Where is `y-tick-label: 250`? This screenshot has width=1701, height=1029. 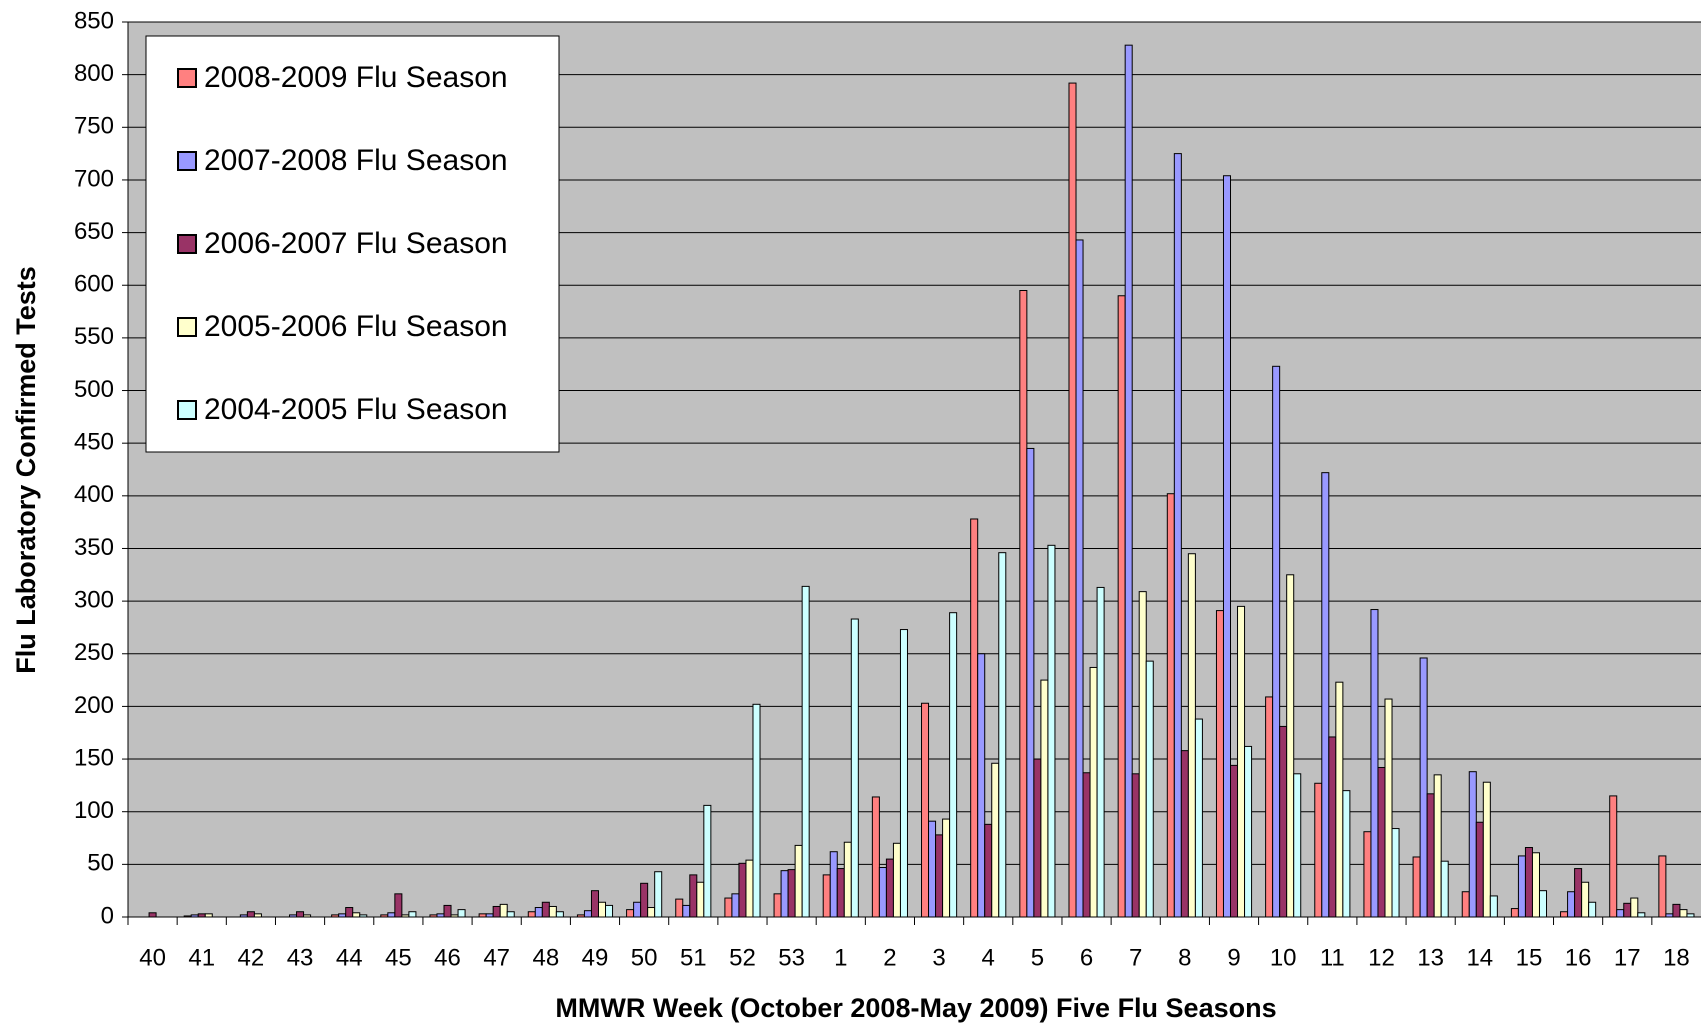
y-tick-label: 250 is located at coordinates (94, 652).